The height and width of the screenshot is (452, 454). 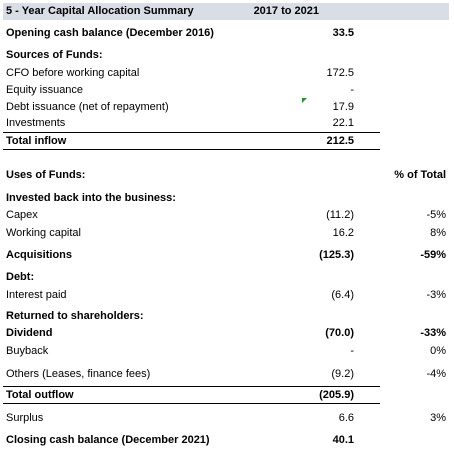 I want to click on working-capital-label: Working capital, so click(x=43, y=233).